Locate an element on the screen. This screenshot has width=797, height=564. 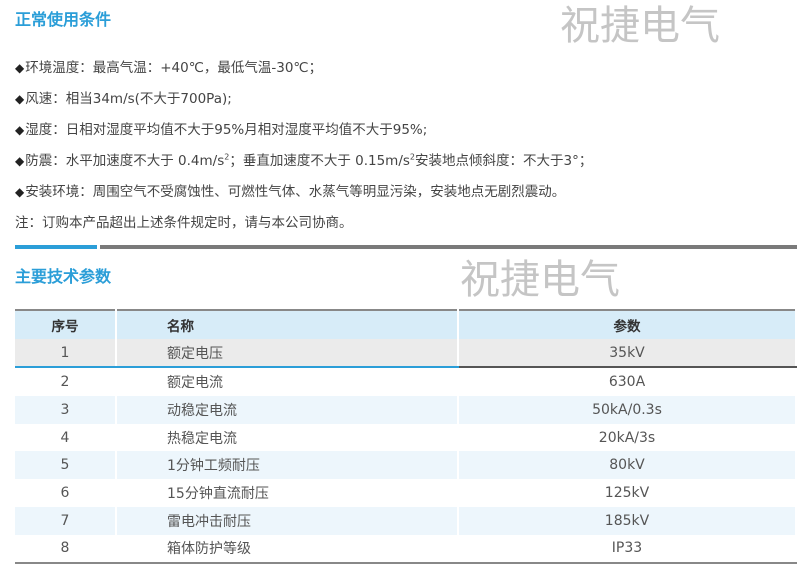
condition-text: 风速：相当34m/s(不大于700Pa); is located at coordinates (128, 99).